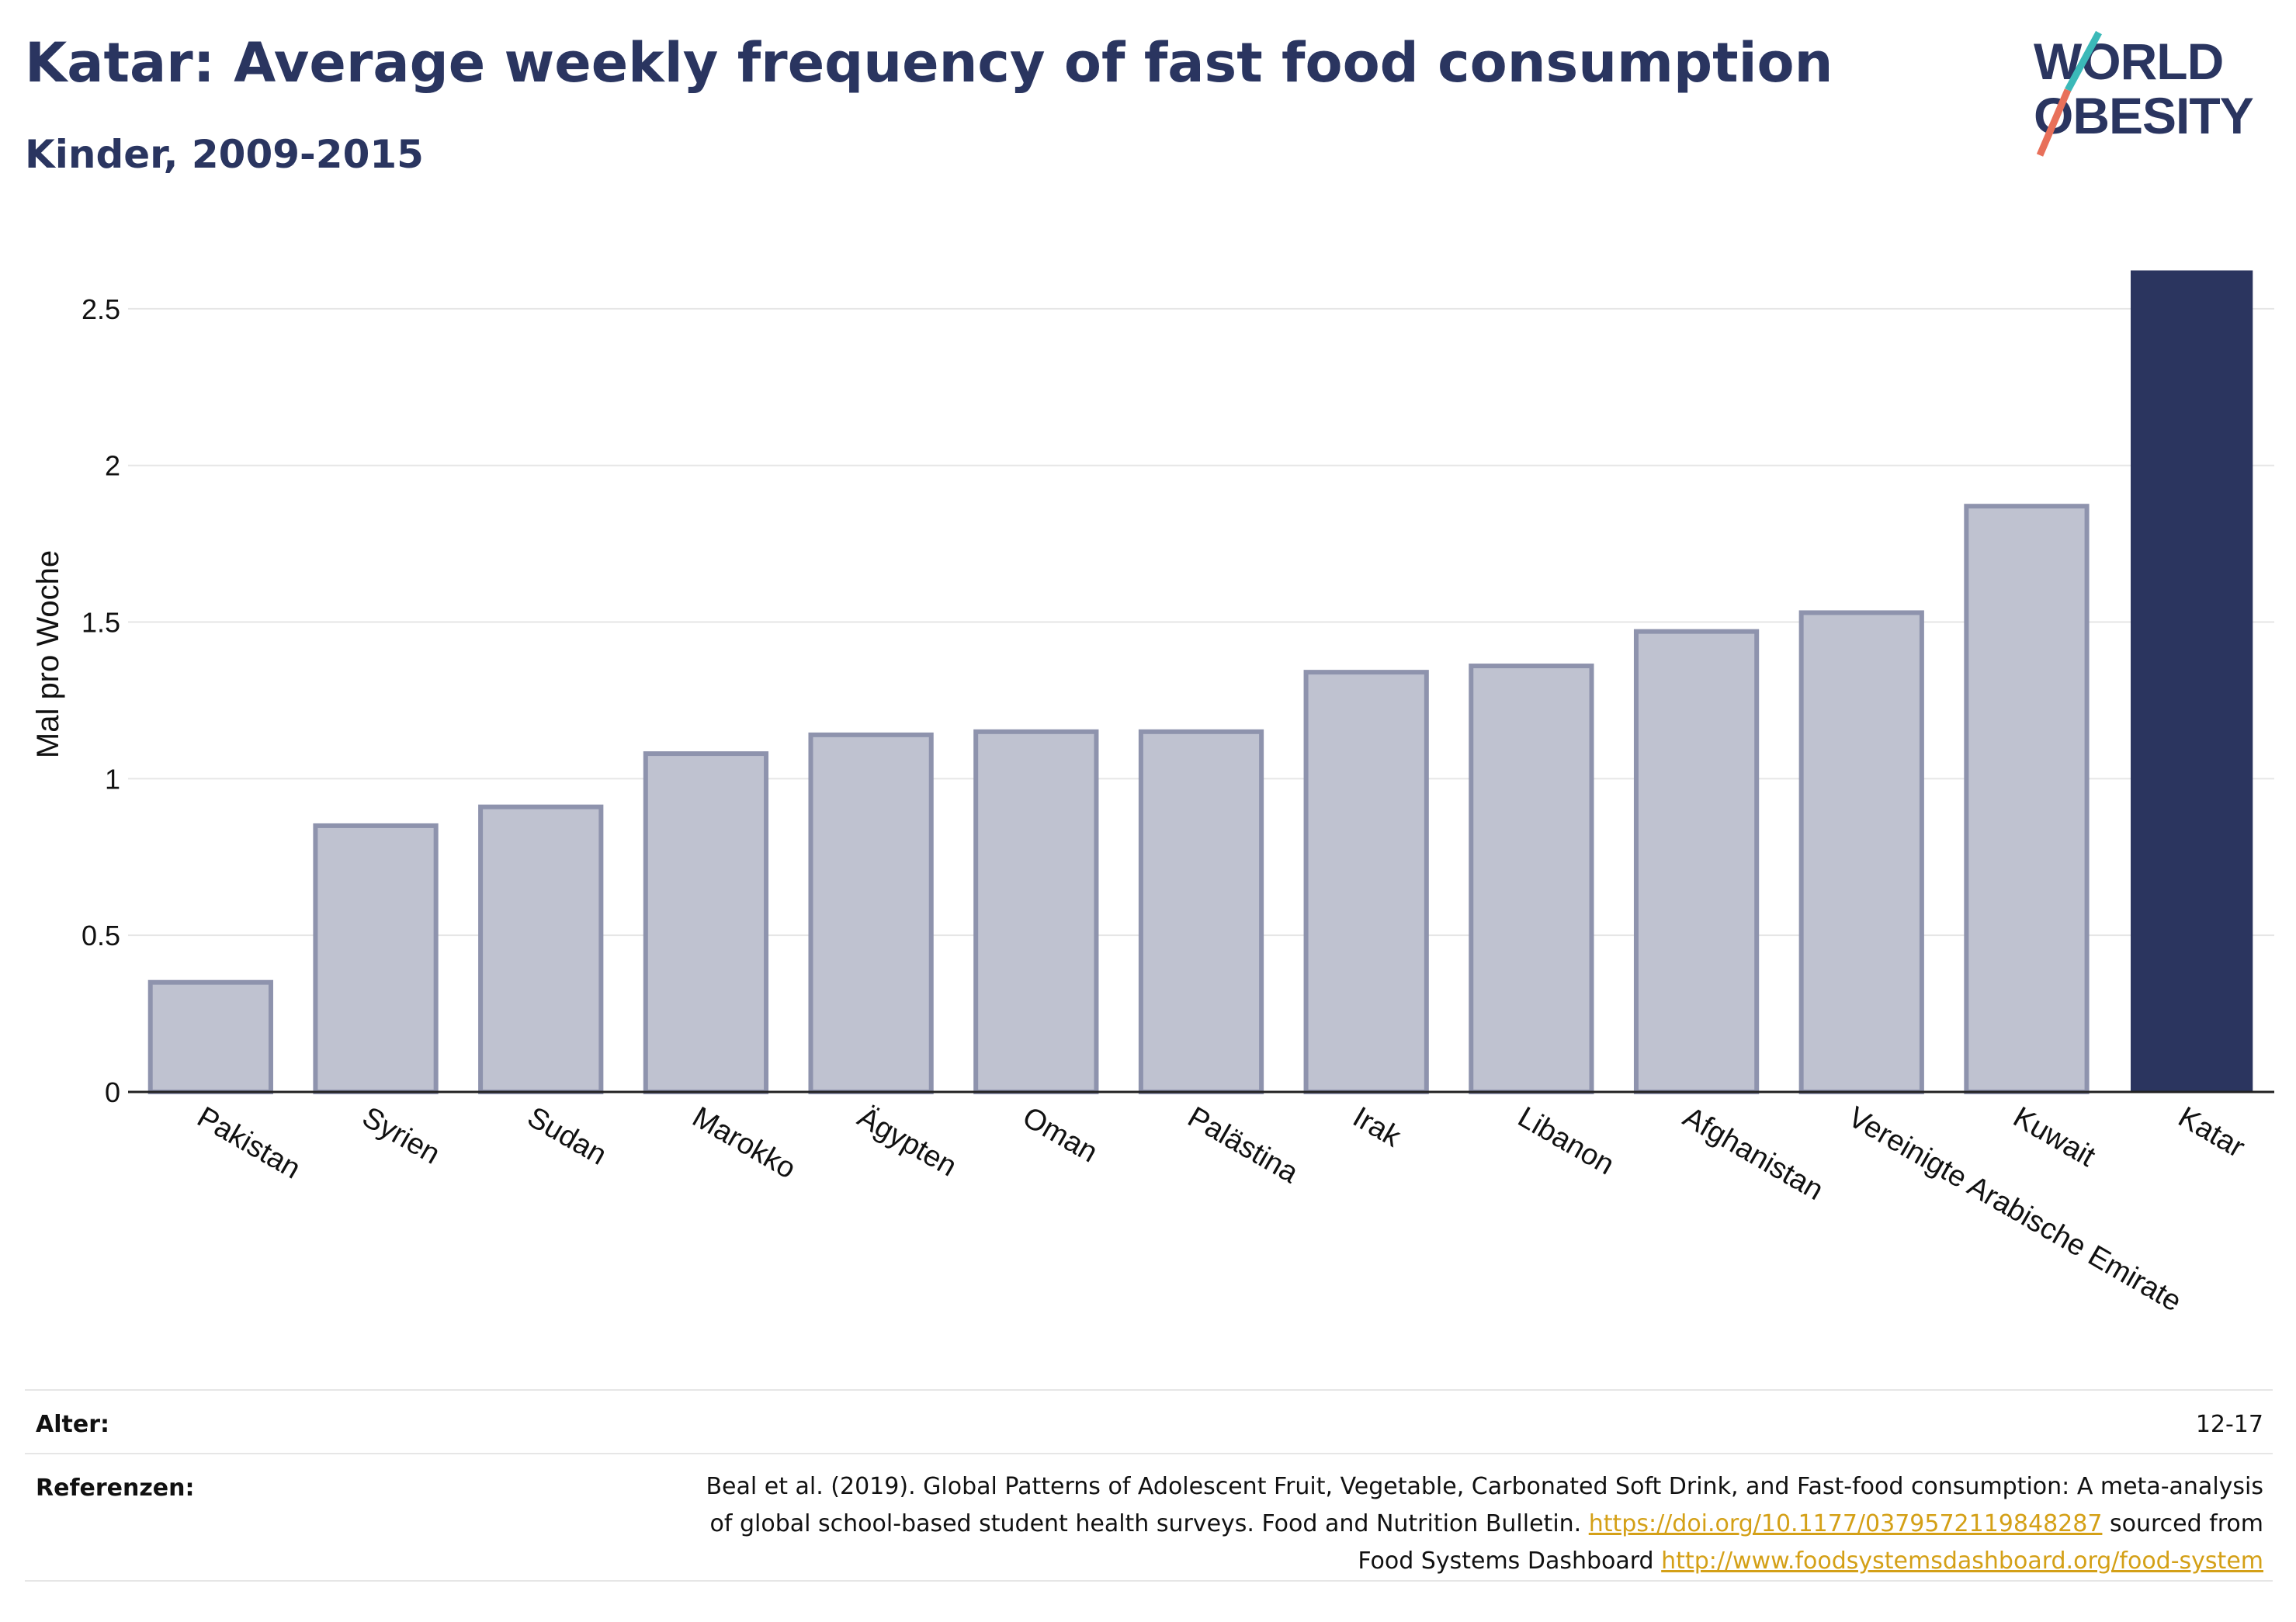  I want to click on bar-palästina, so click(1201, 911).